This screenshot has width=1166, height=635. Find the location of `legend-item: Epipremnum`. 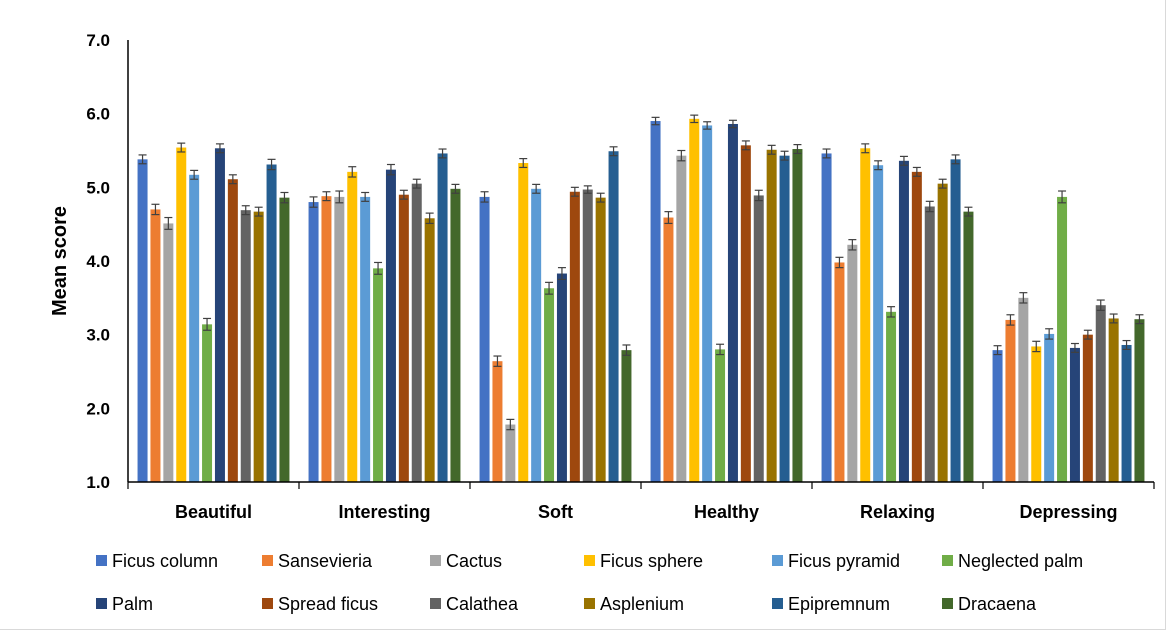

legend-item: Epipremnum is located at coordinates (831, 604).